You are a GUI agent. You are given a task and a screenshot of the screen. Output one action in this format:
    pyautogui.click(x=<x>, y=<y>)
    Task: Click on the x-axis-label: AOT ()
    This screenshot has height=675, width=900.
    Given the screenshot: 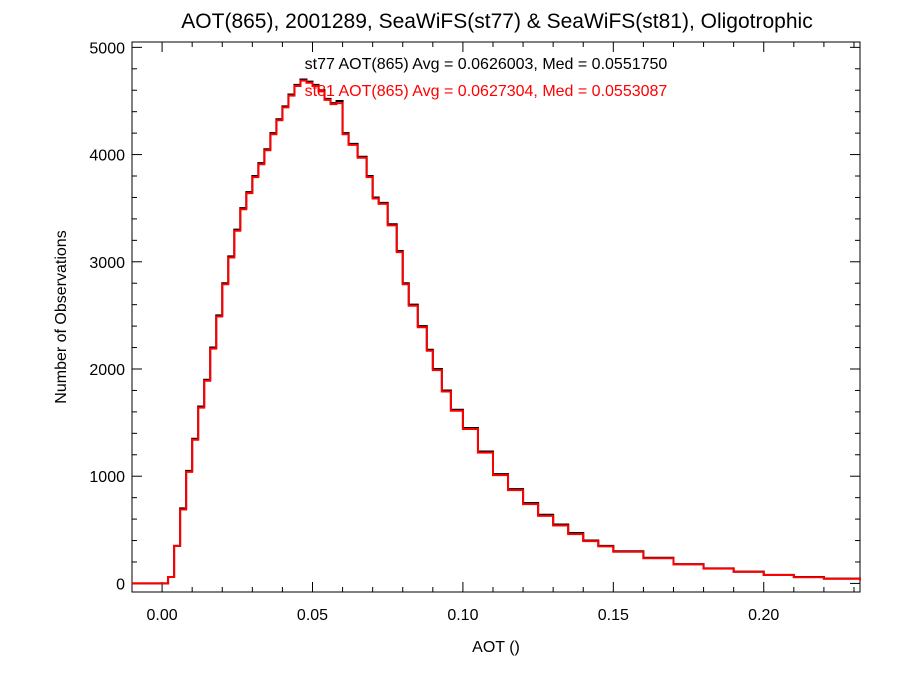 What is the action you would take?
    pyautogui.click(x=496, y=647)
    